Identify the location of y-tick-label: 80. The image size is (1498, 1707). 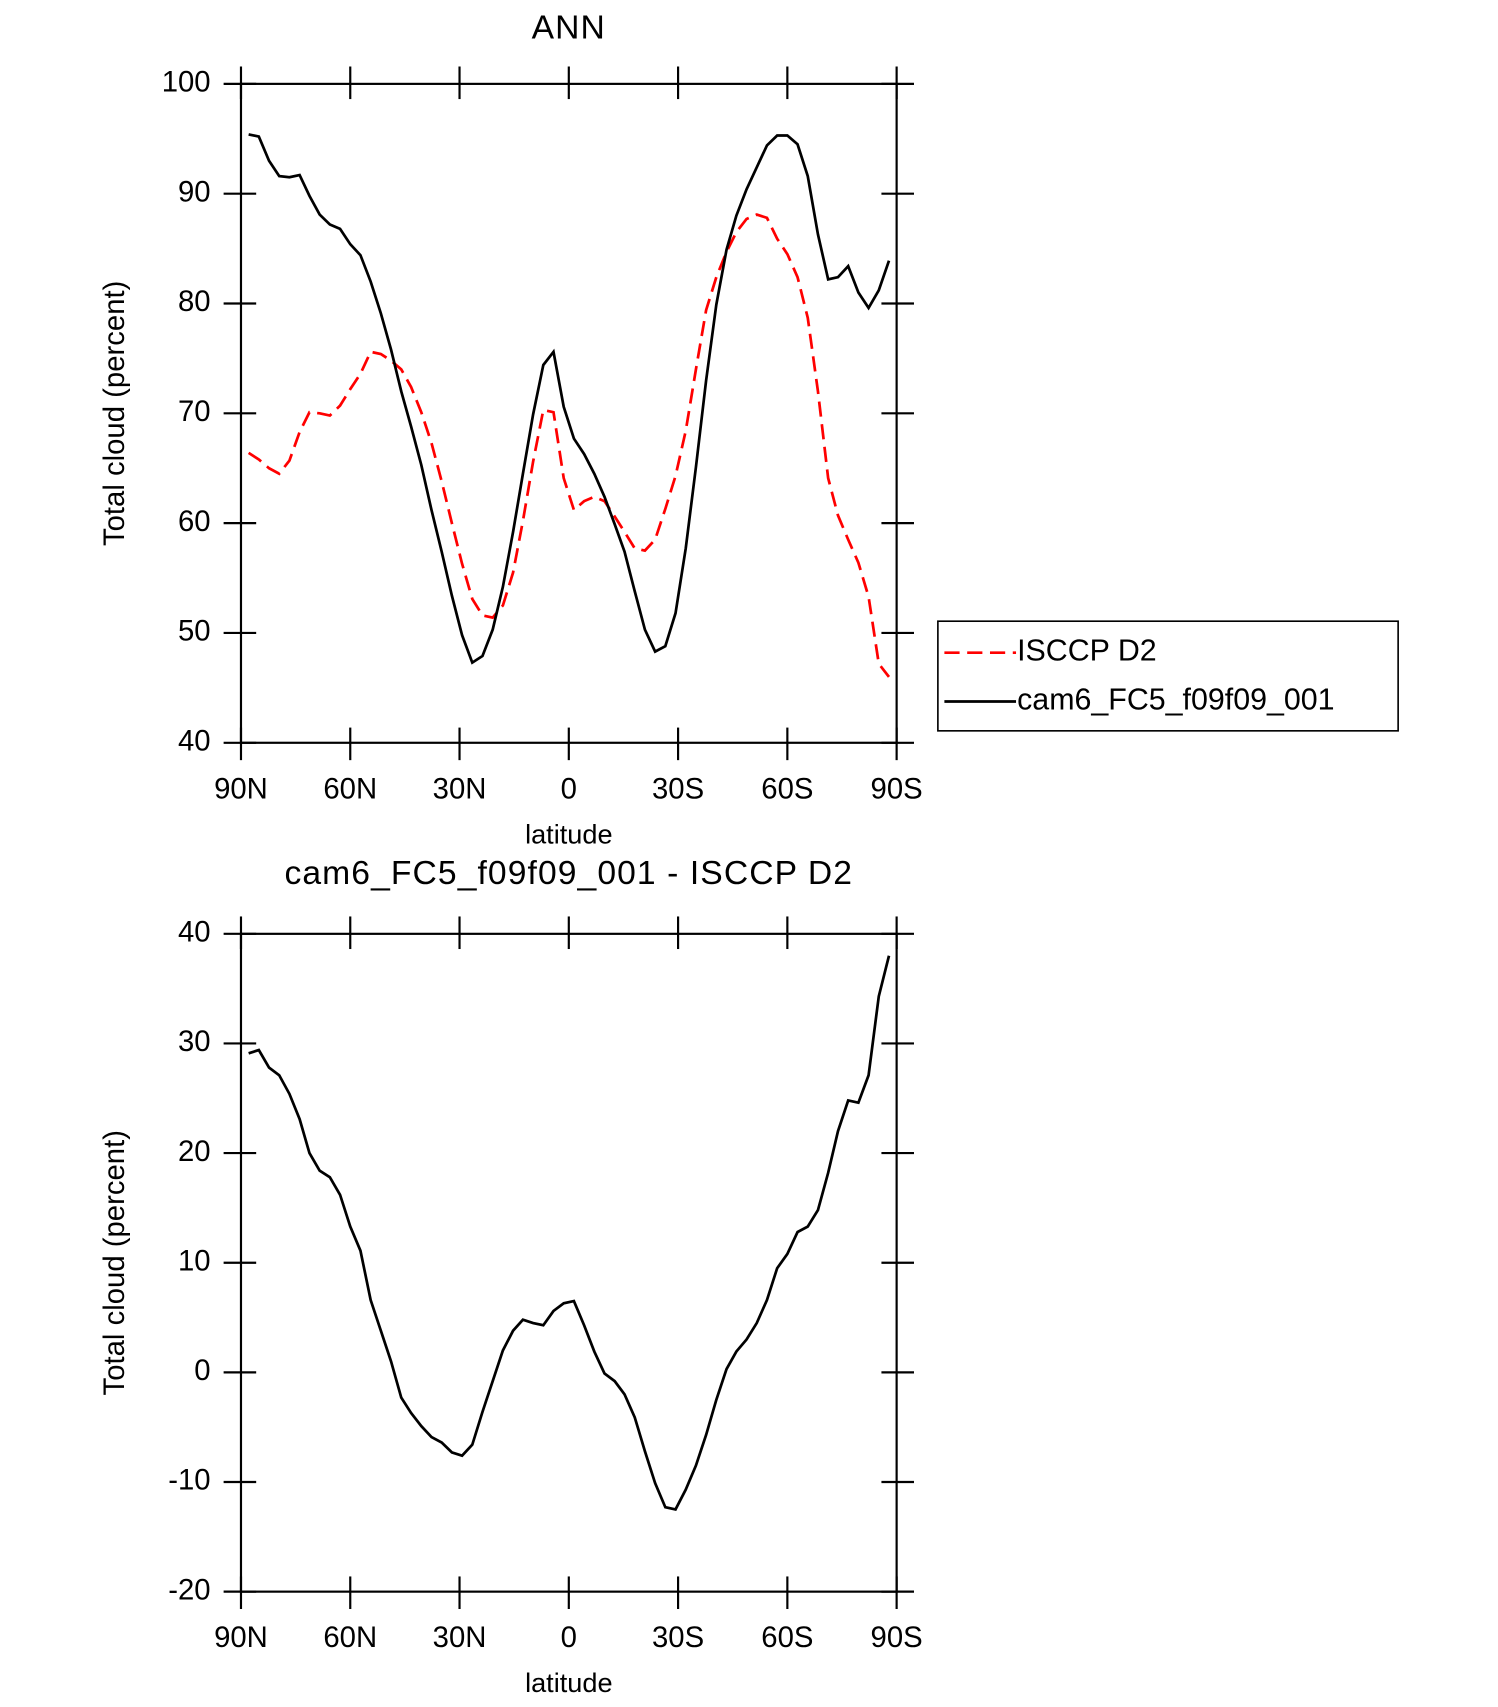
(194, 301).